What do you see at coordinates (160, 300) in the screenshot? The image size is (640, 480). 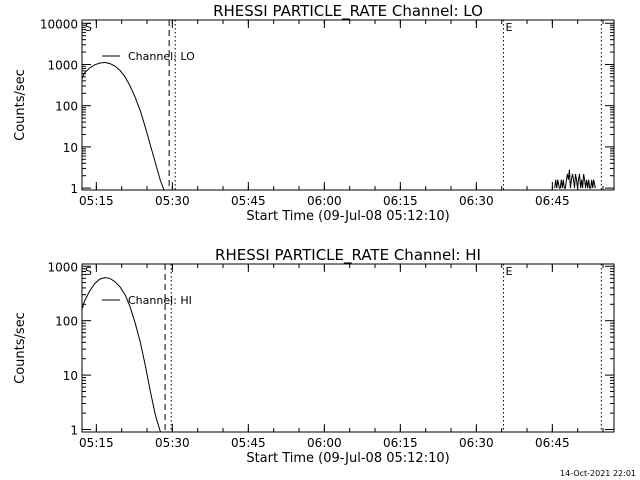 I see `legend-label: Channel: HI` at bounding box center [160, 300].